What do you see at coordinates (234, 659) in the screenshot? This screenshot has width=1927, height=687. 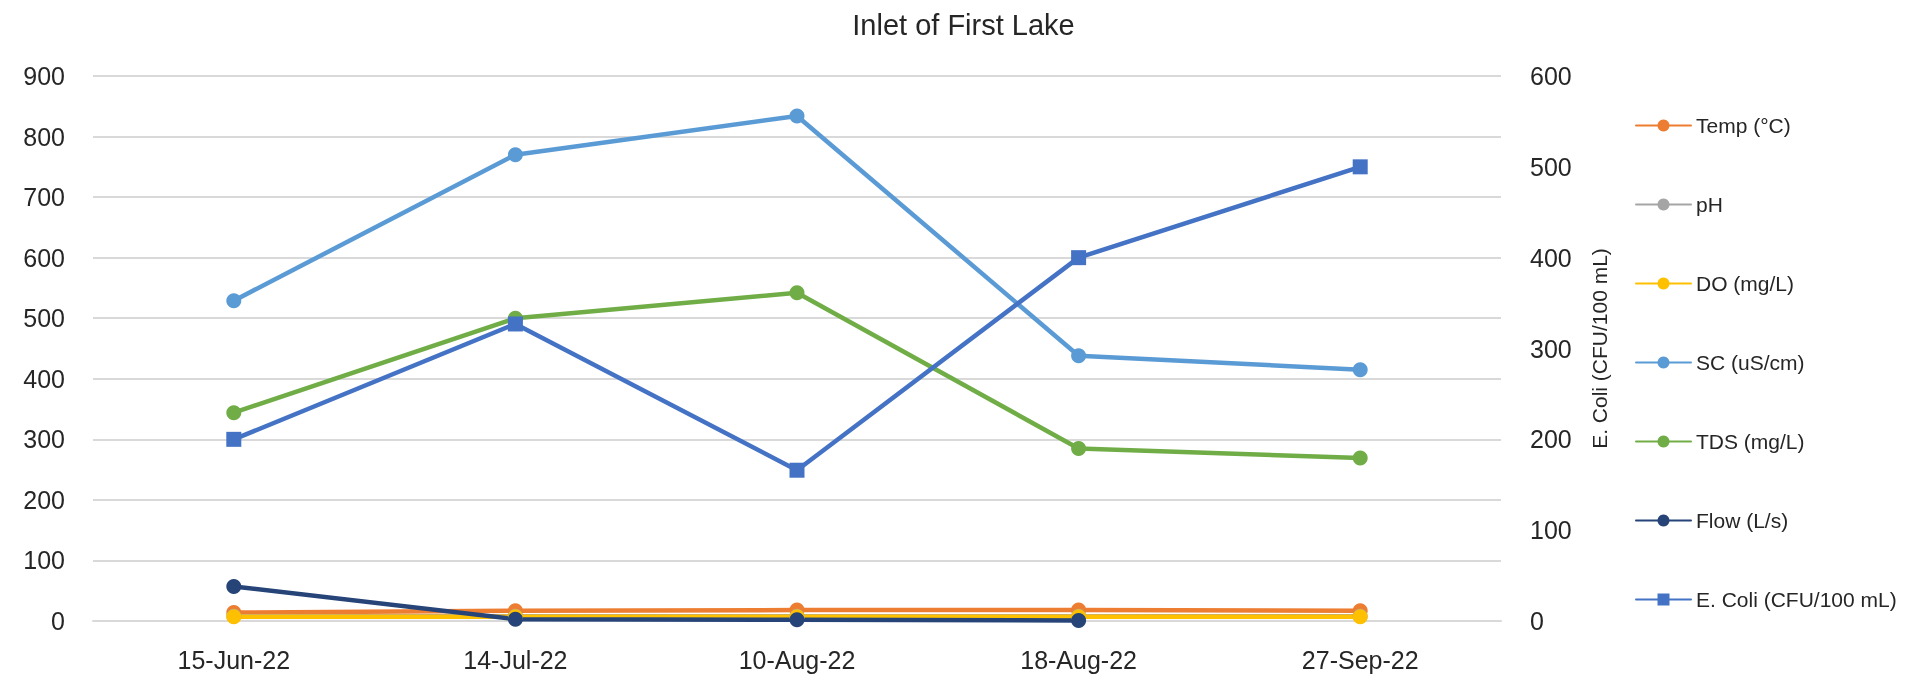 I see `x-tick-label: 15-Jun-22` at bounding box center [234, 659].